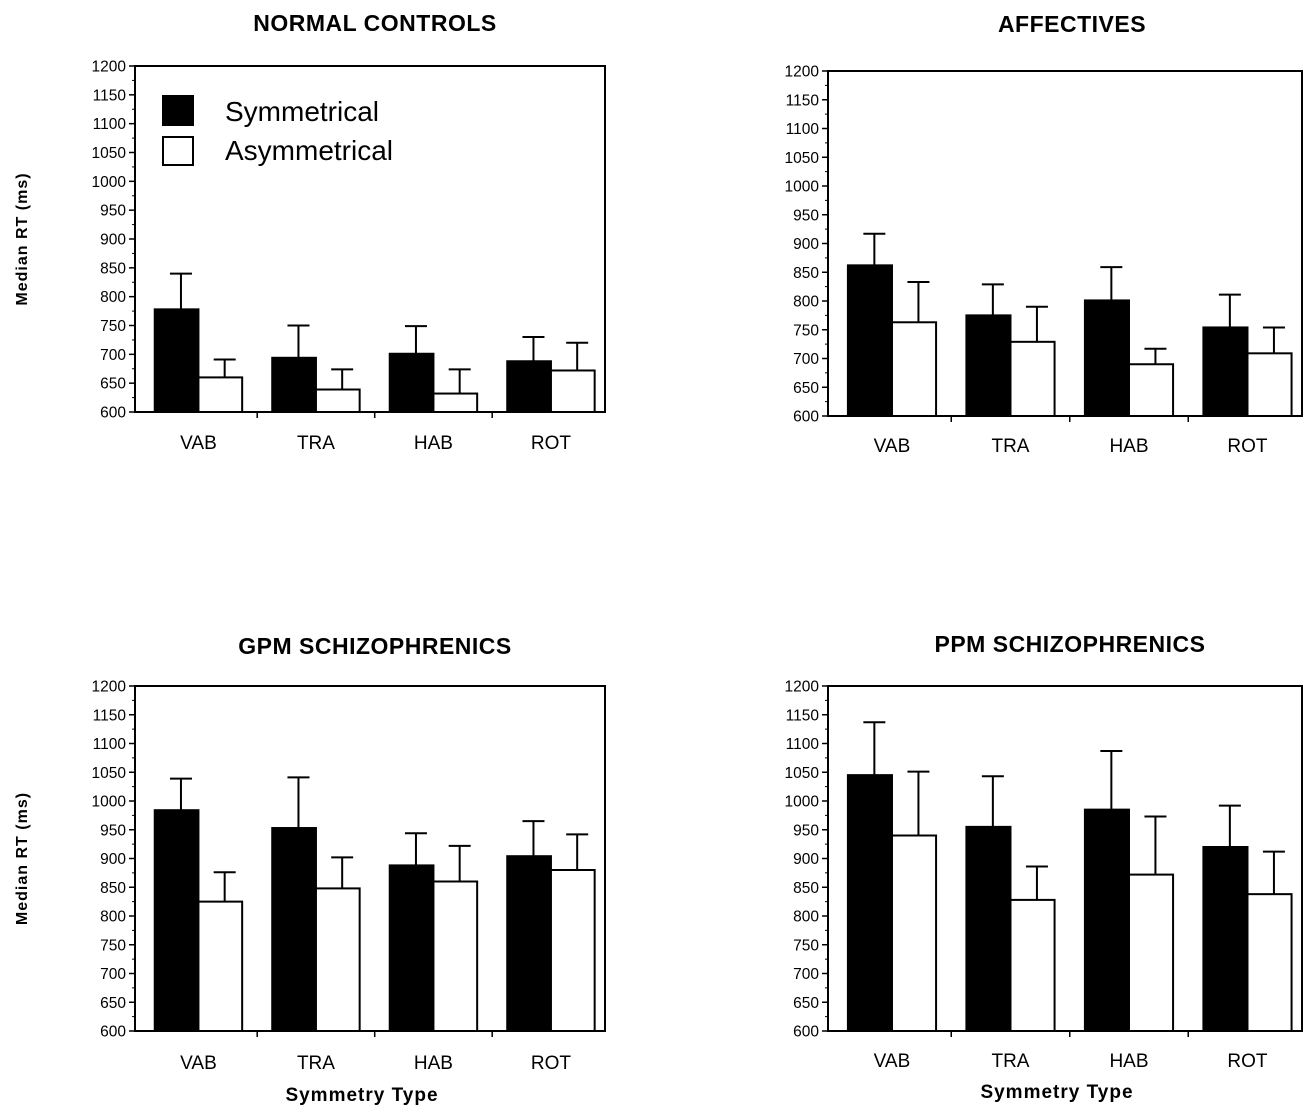 The height and width of the screenshot is (1107, 1312). Describe the element at coordinates (1070, 644) in the screenshot. I see `chart-title: PPM SCHIZOPHRENICS` at that location.